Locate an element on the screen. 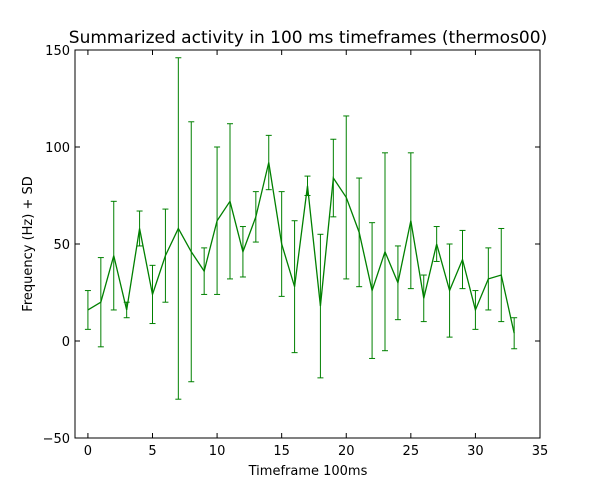  x-tick-label: 20 is located at coordinates (346, 451).